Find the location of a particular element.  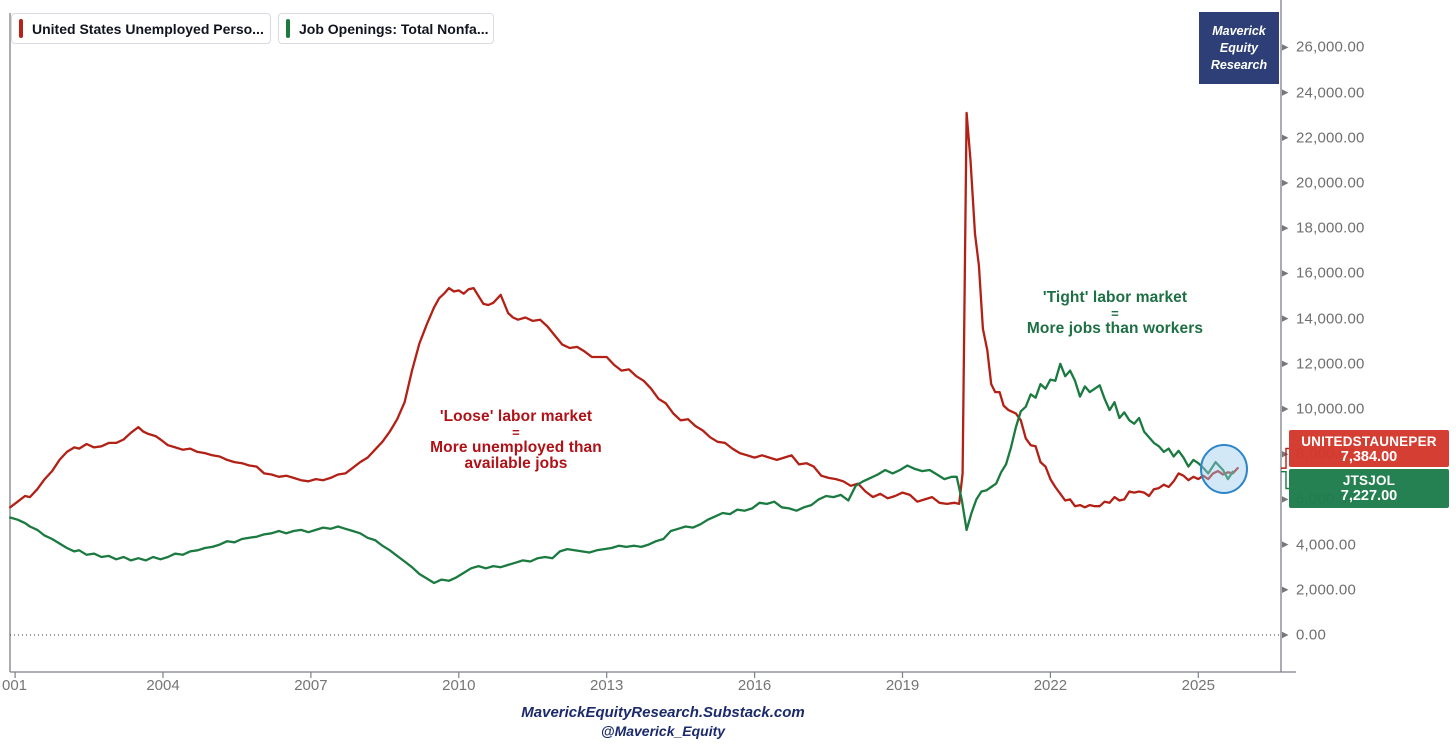

y-axis-label: 18,000.00 is located at coordinates (1330, 228).